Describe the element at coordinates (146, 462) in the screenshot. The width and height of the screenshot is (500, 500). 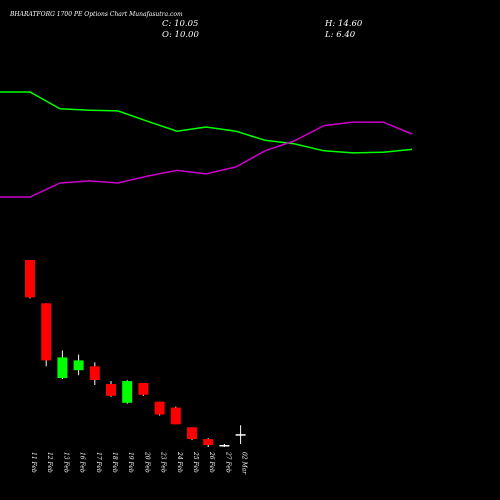
I see `x-tick-label: 20 Feb` at that location.